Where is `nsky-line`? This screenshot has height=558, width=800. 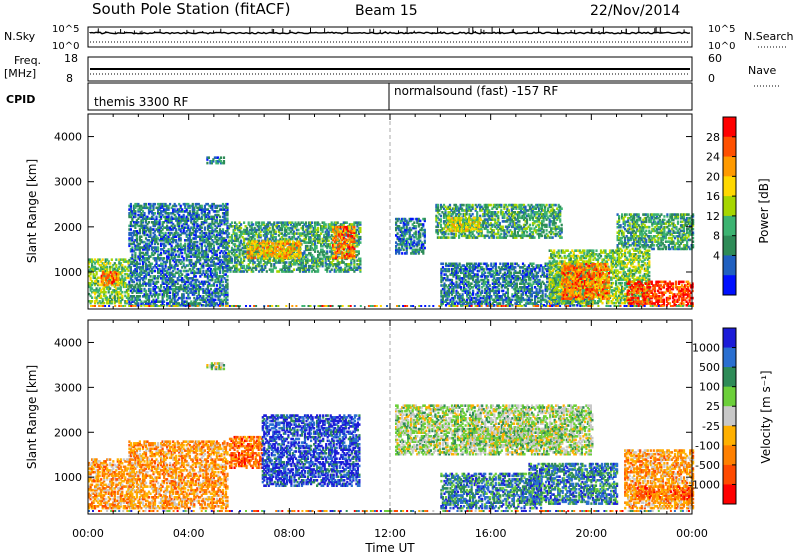 nsky-line is located at coordinates (390, 32).